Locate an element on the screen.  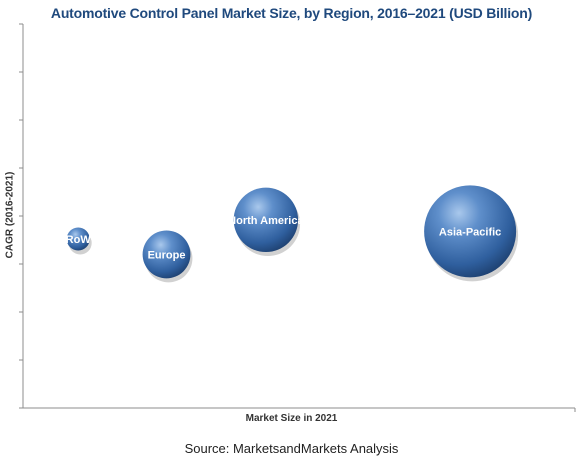
bubble-asia-pacific: Asia-Pacific is located at coordinates (471, 233).